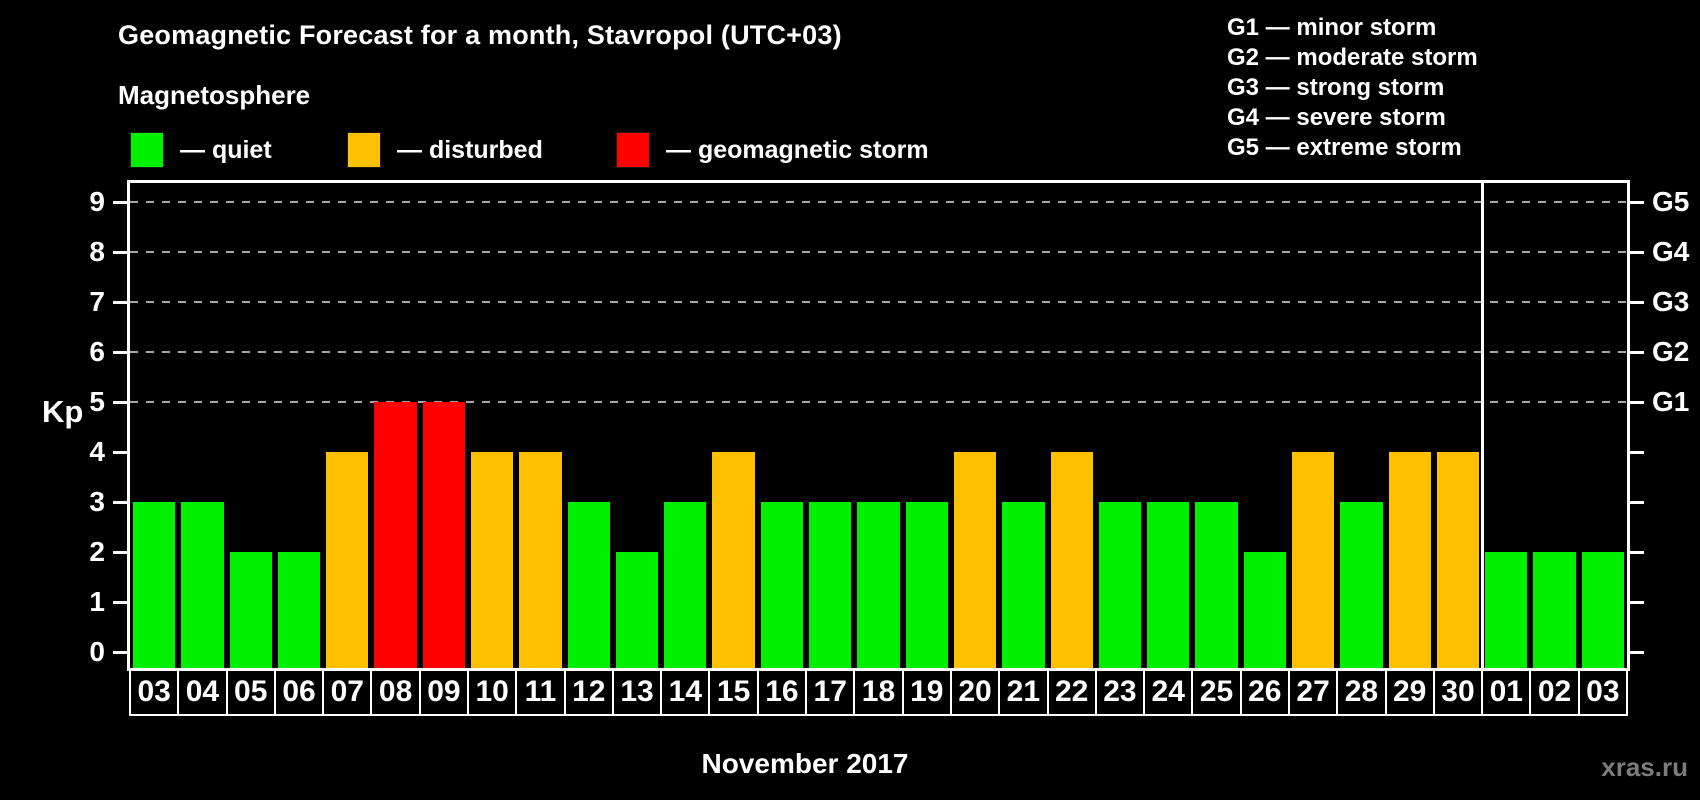 The image size is (1700, 800). I want to click on day-label: 10, so click(492, 692).